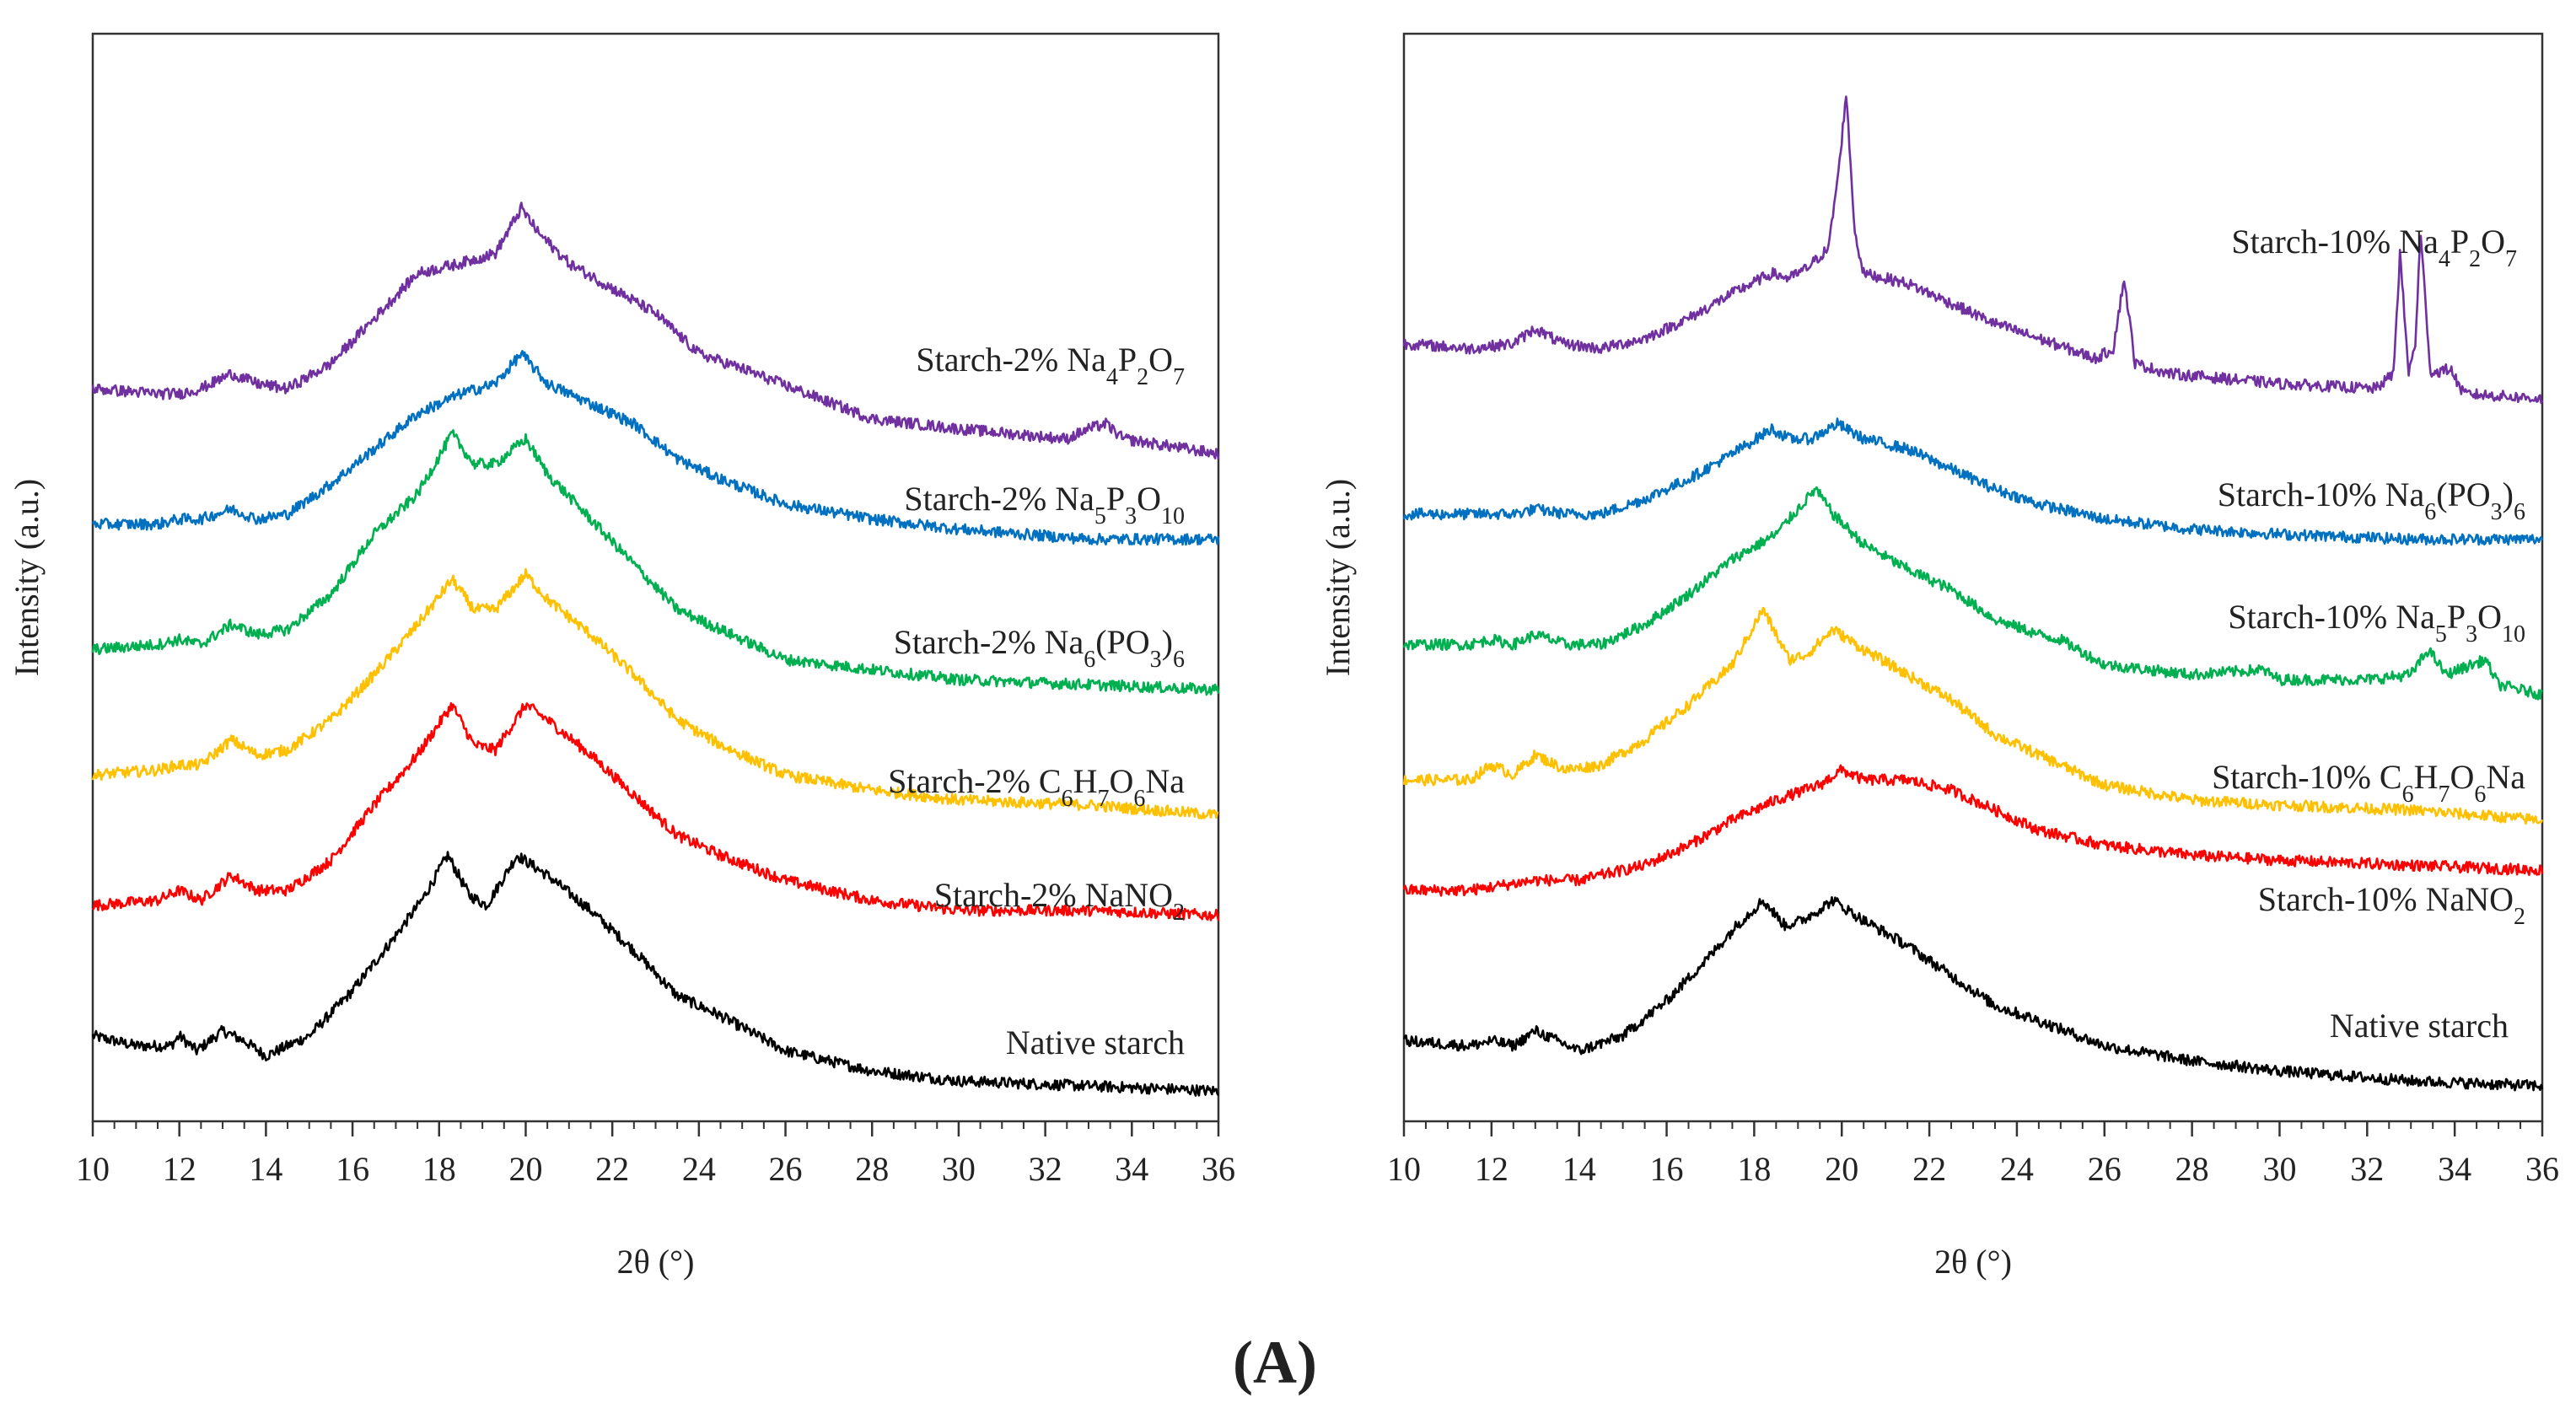 This screenshot has height=1413, width=2576. Describe the element at coordinates (2371, 500) in the screenshot. I see `series-label-starch-10-na6-po3-6: Starch-10% Na6(PO3)6` at that location.